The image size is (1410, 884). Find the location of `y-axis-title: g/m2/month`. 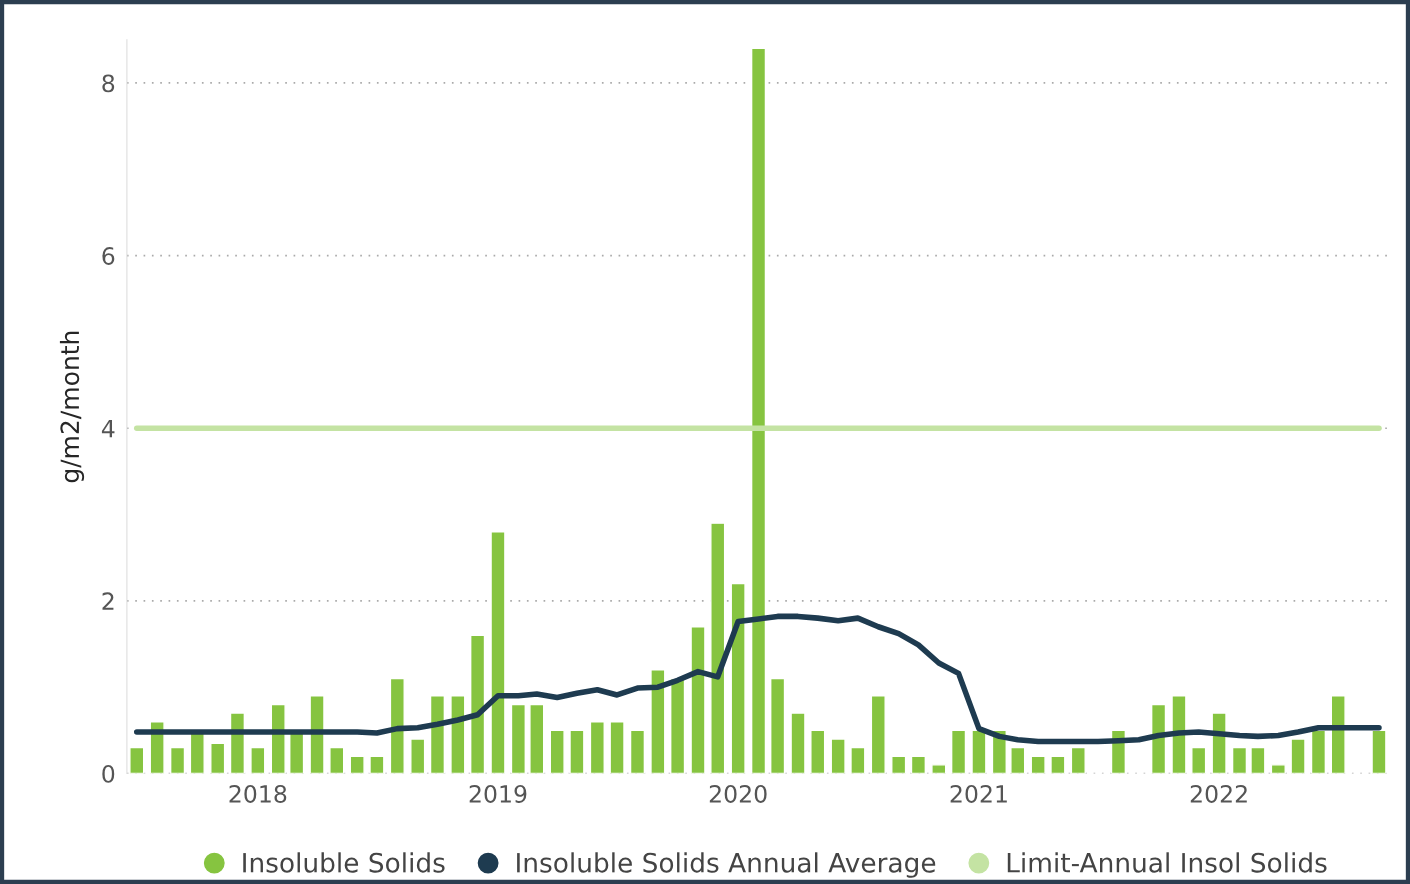

y-axis-title: g/m2/month is located at coordinates (72, 407).